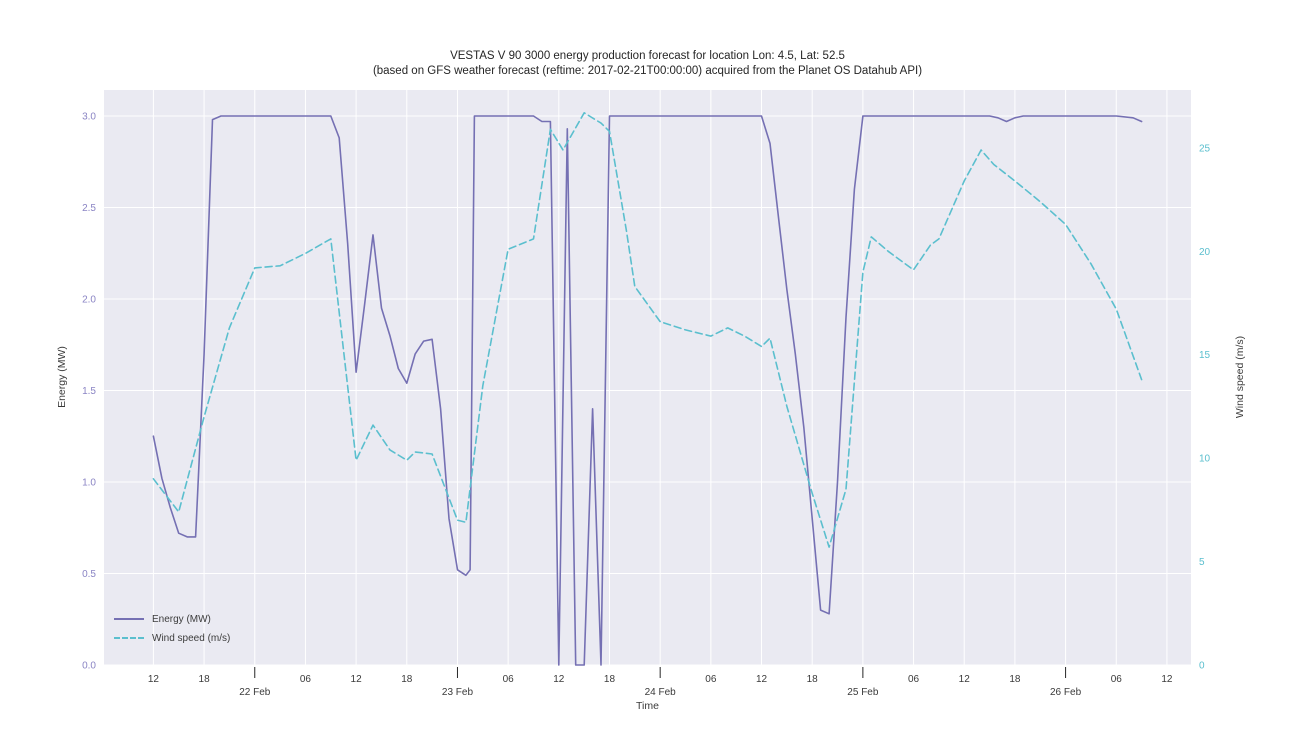 This screenshot has width=1300, height=750. I want to click on x-axis-label: Time, so click(647, 706).